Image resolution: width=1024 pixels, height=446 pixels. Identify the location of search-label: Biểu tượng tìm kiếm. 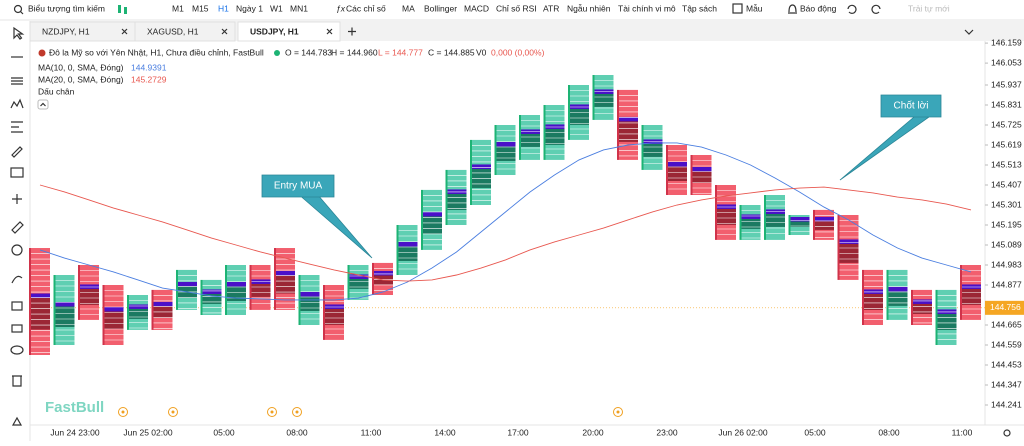
(66, 8).